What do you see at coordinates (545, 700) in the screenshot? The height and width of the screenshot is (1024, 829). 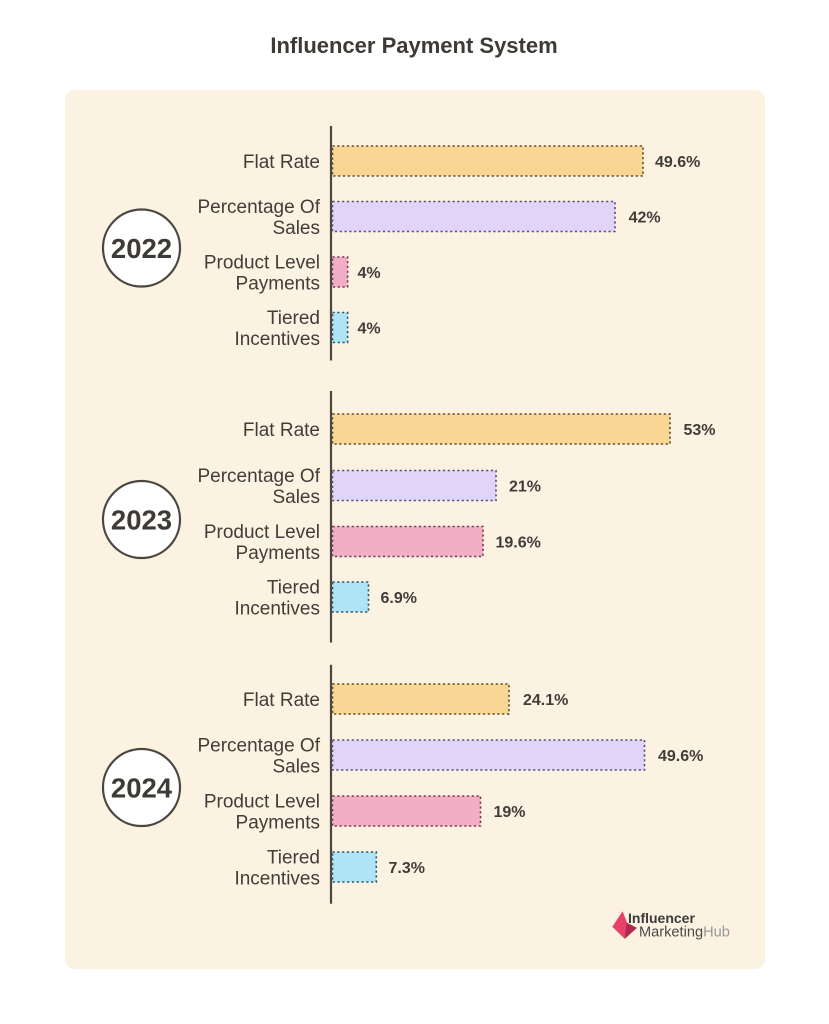 I see `svg-text: 24.1%` at bounding box center [545, 700].